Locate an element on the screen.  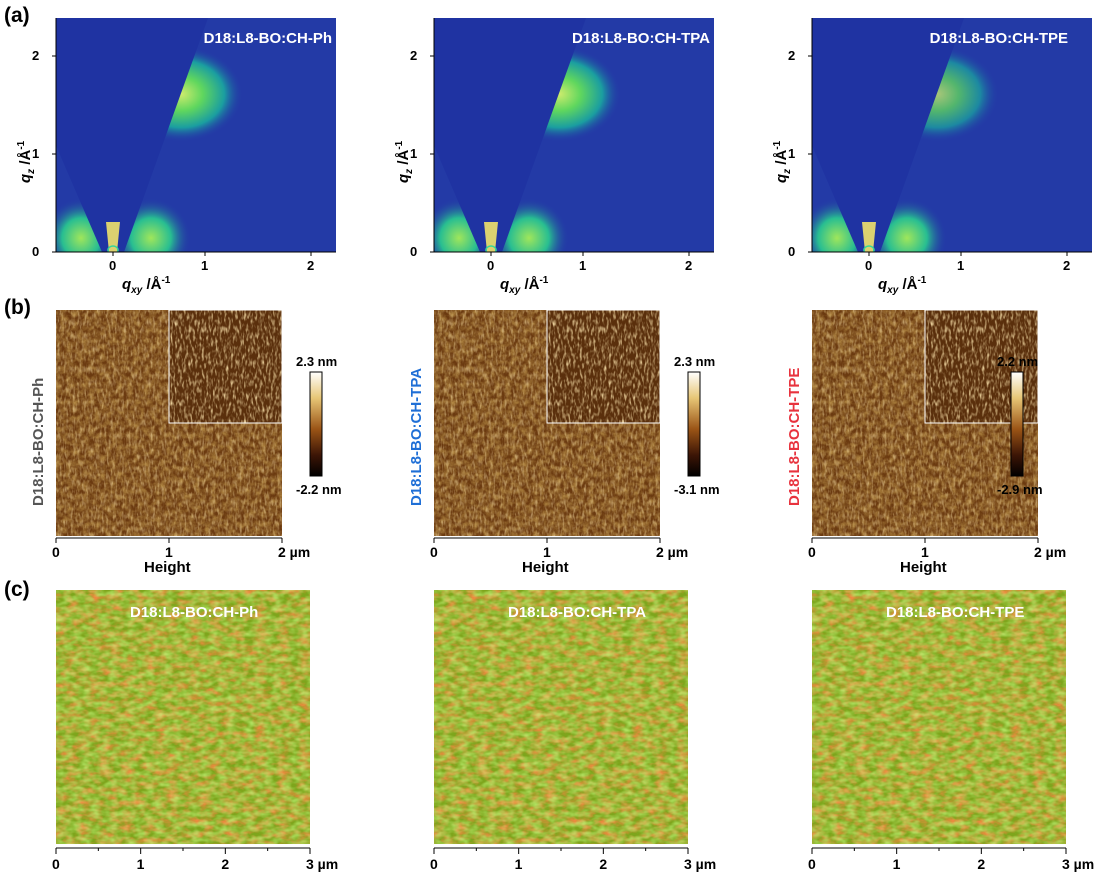
colormap-sample-title: D18:L8-BO:CH-TPA is located at coordinates (577, 612).